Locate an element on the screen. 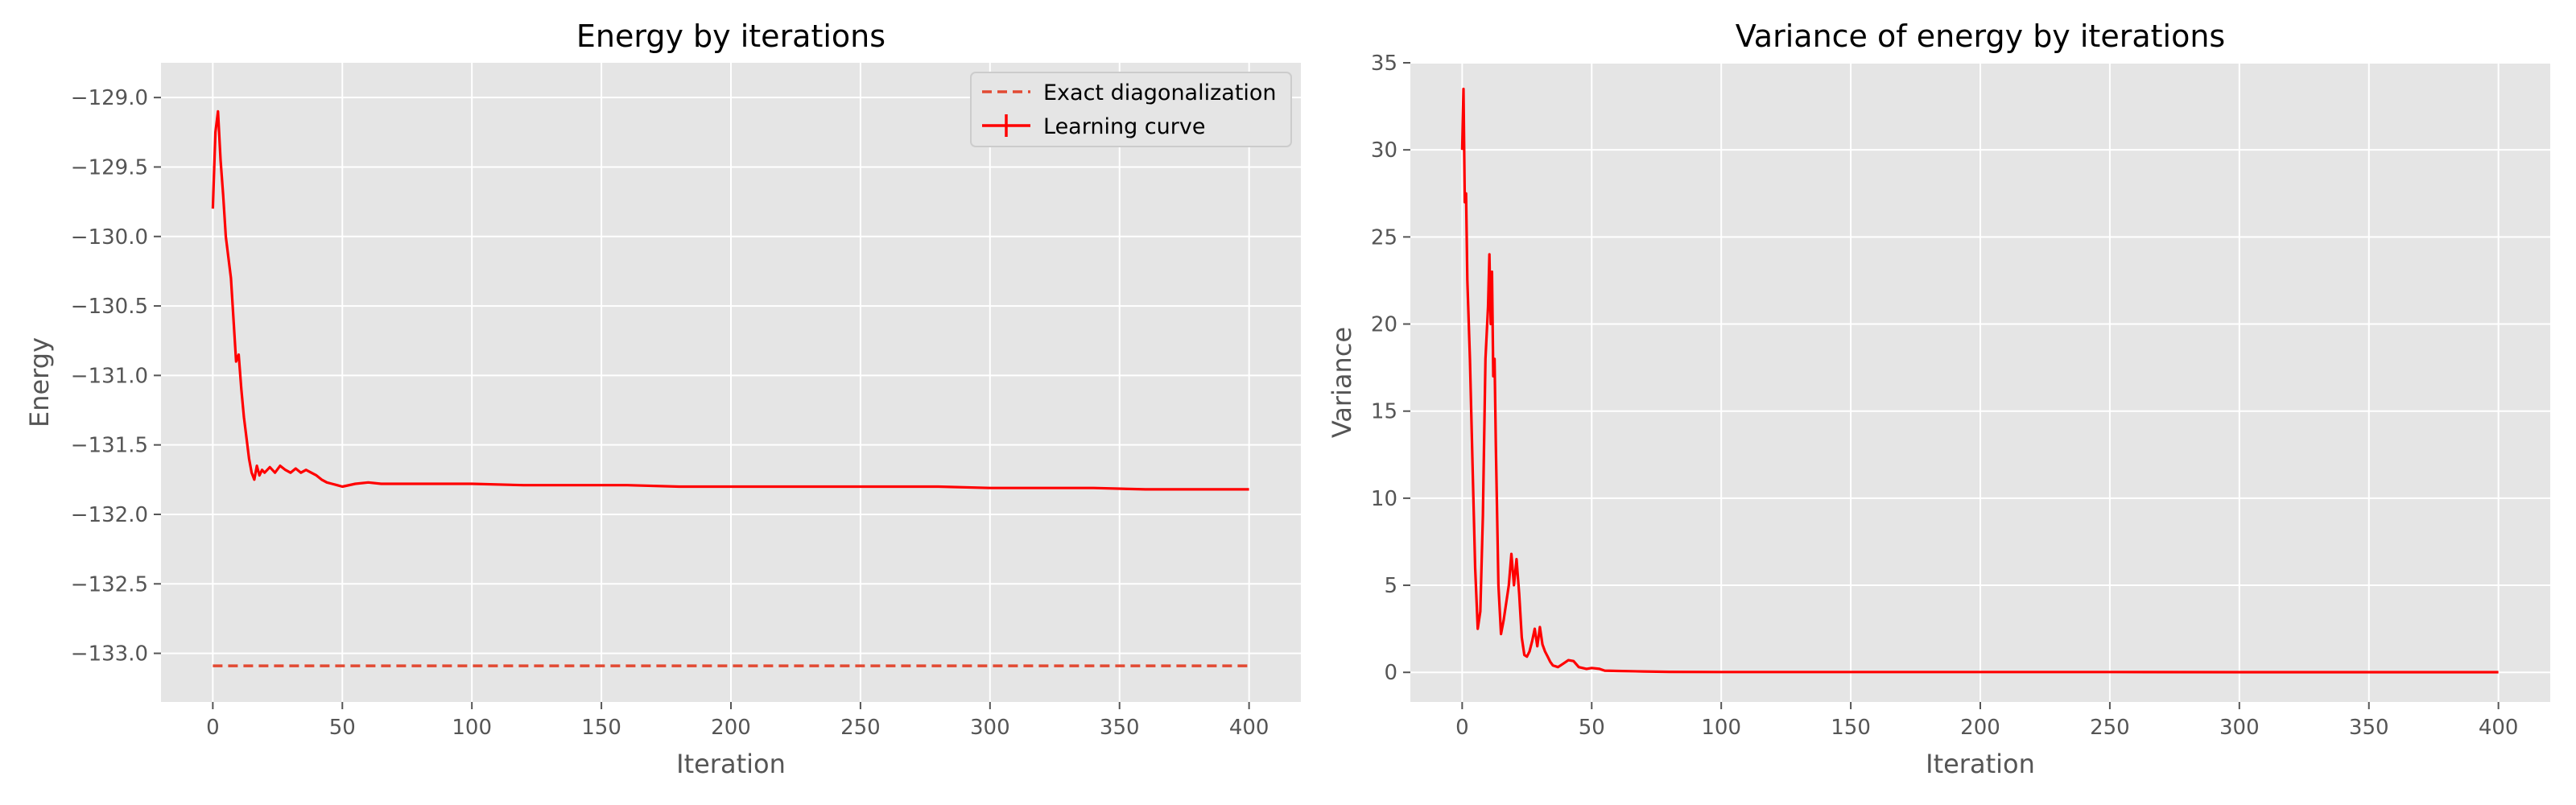 This screenshot has height=805, width=2576. variance-y-axis-label: Variance is located at coordinates (1342, 382).